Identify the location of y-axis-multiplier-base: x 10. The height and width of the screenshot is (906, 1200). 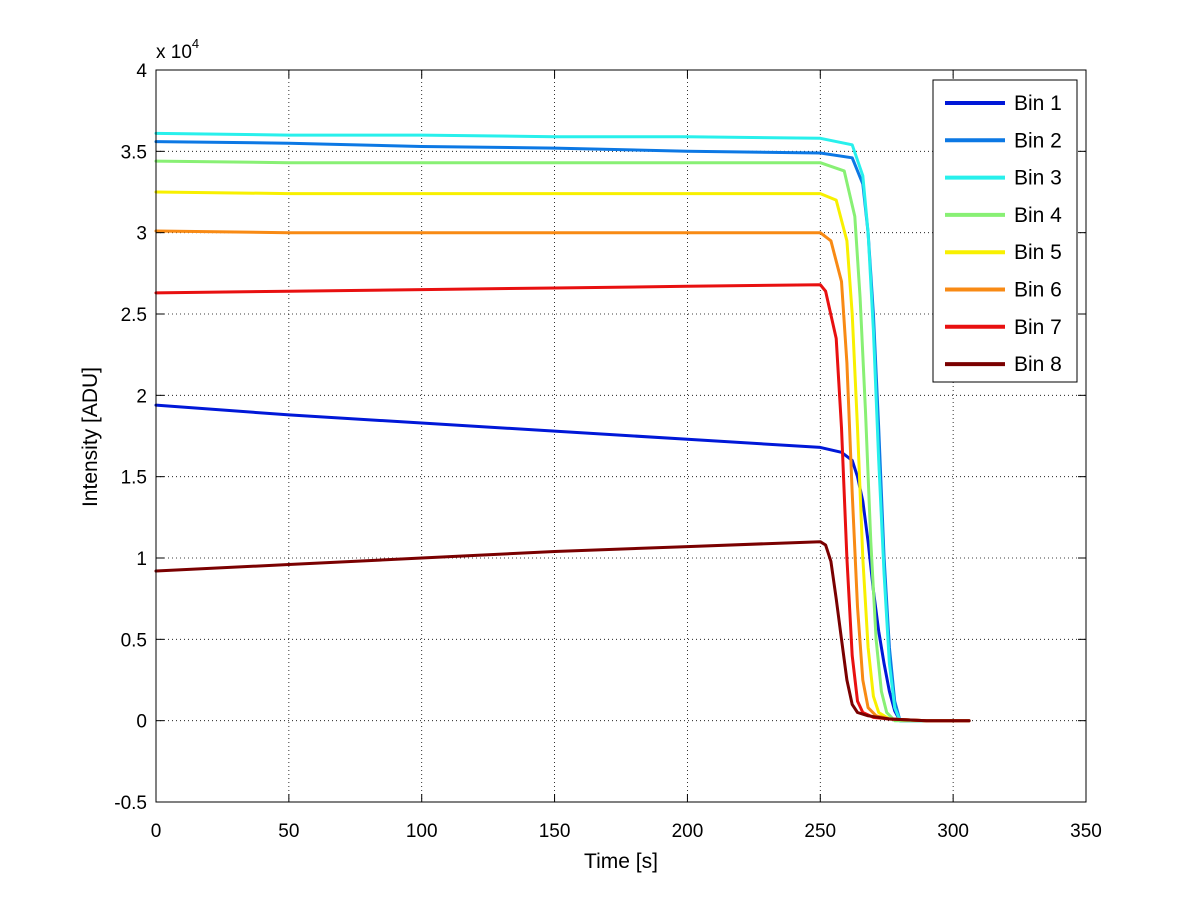
(174, 52).